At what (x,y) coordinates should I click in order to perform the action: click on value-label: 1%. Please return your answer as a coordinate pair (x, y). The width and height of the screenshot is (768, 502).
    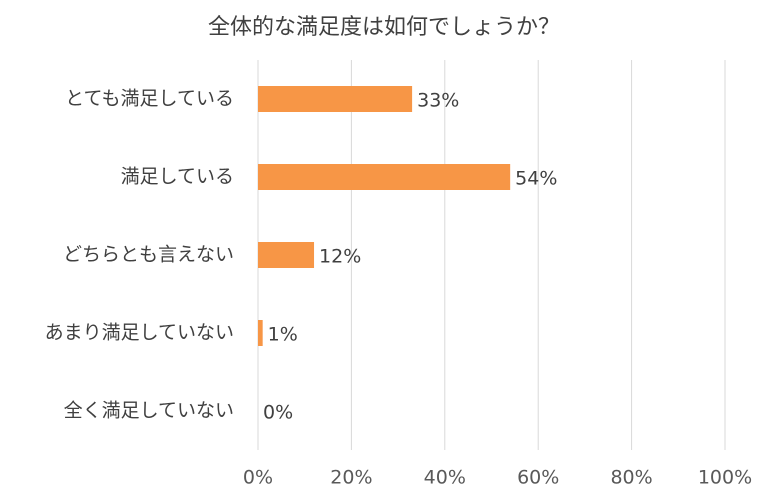
    Looking at the image, I should click on (283, 335).